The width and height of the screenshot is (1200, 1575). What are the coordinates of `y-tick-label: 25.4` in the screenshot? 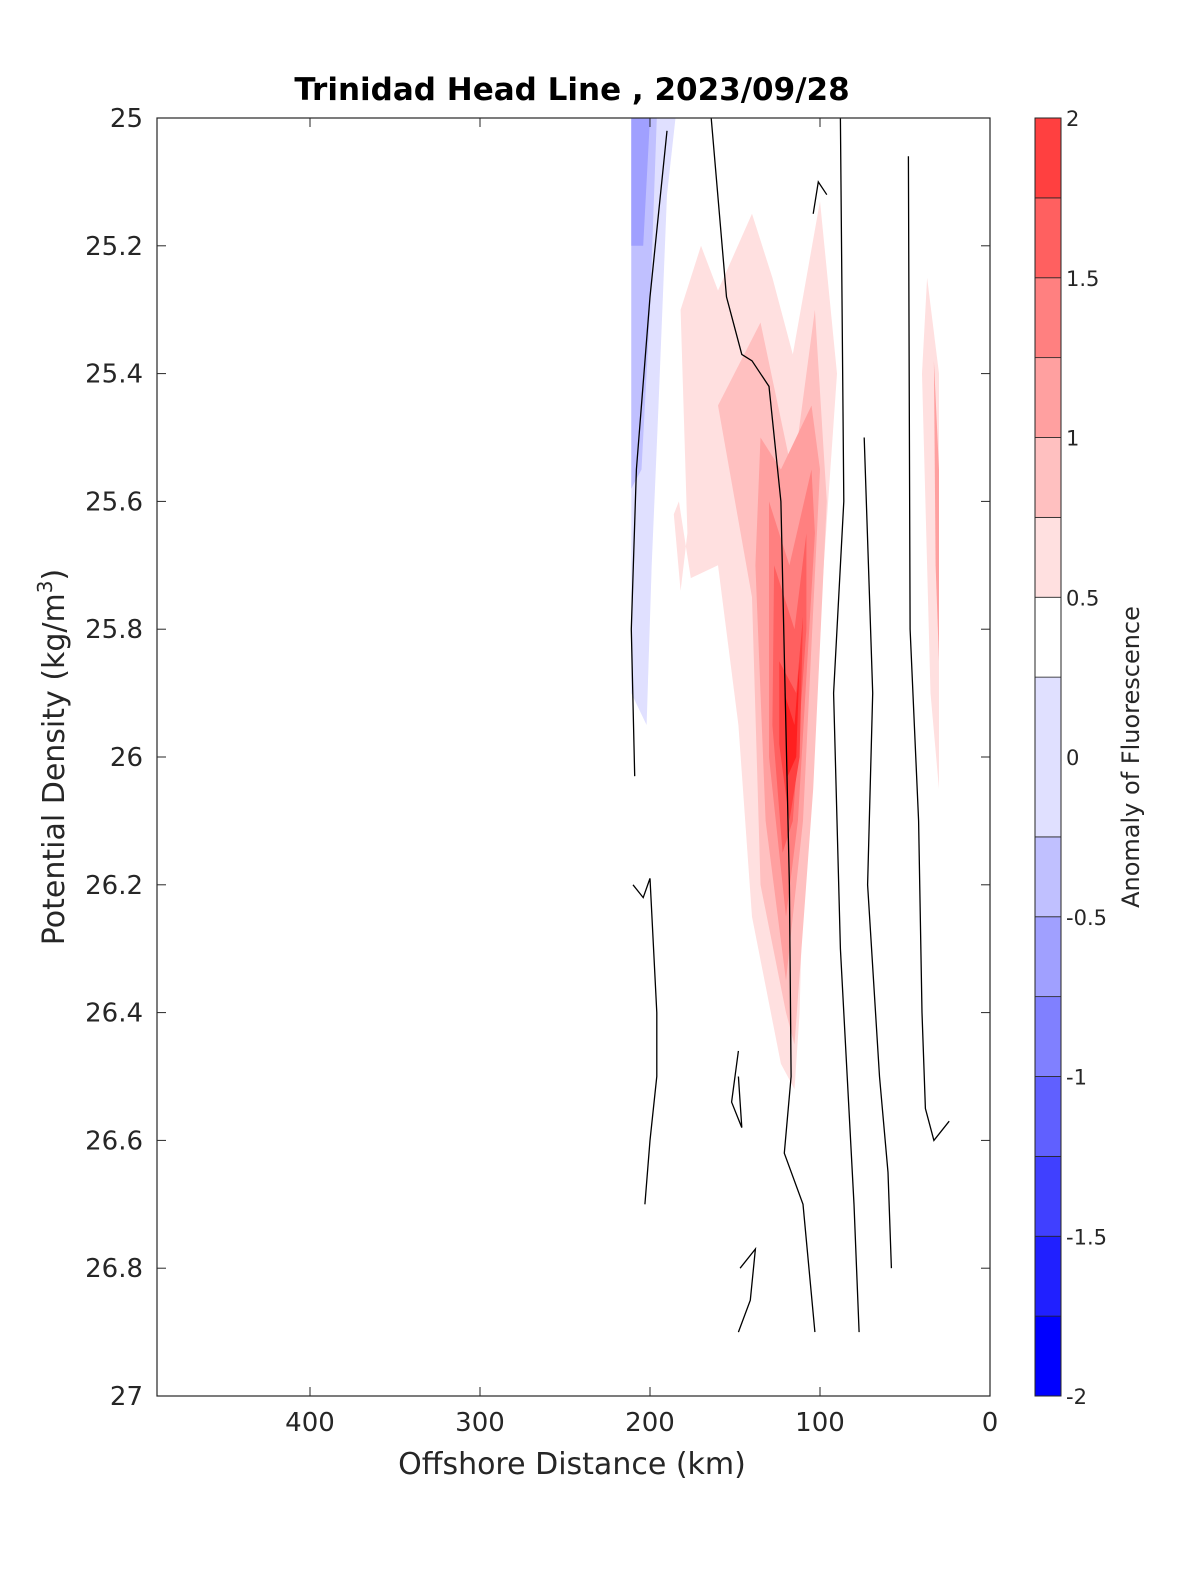 It's located at (114, 375).